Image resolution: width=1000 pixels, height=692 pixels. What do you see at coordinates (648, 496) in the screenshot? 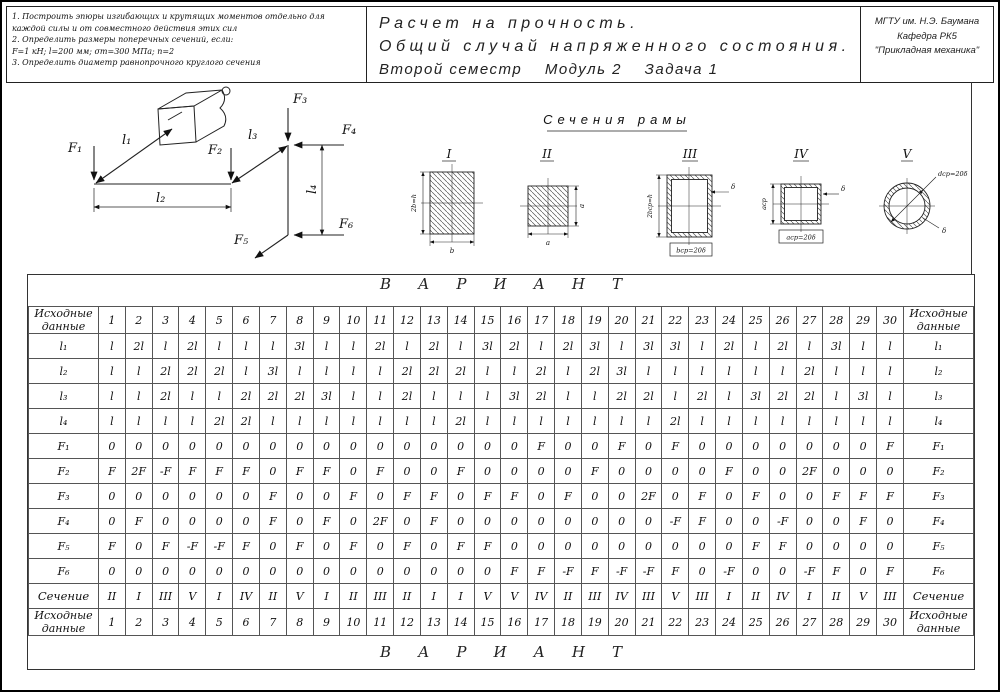
I see `value-cell: 2F` at bounding box center [648, 496].